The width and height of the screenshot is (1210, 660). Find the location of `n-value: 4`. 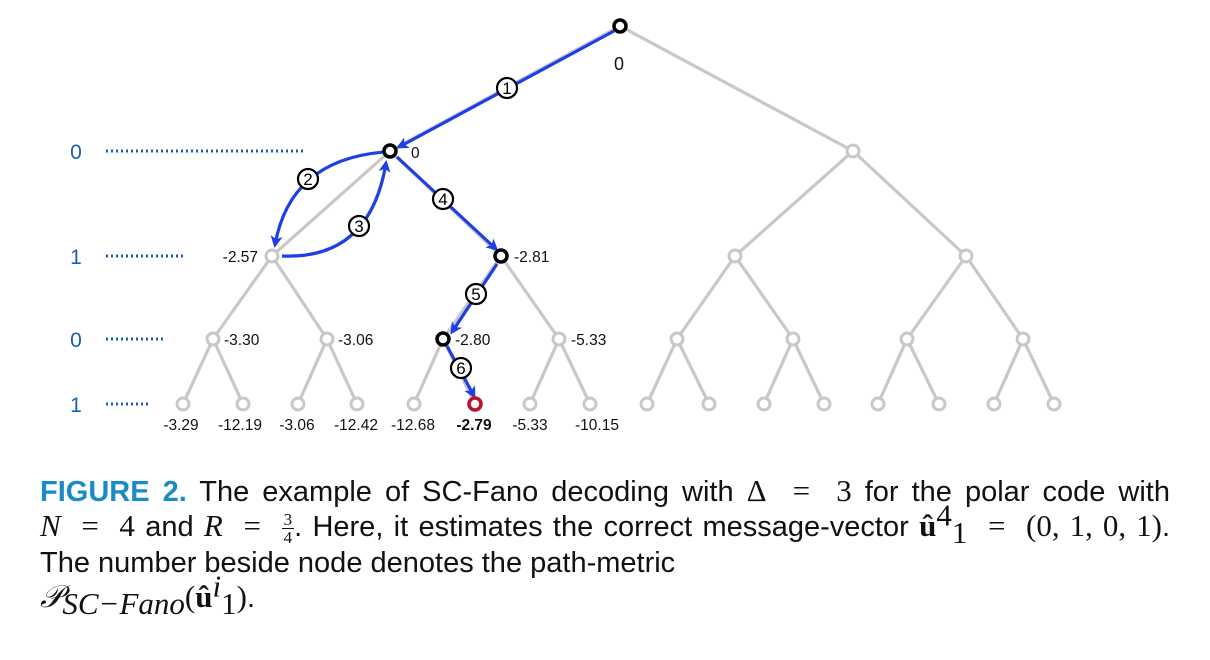

n-value: 4 is located at coordinates (127, 525).